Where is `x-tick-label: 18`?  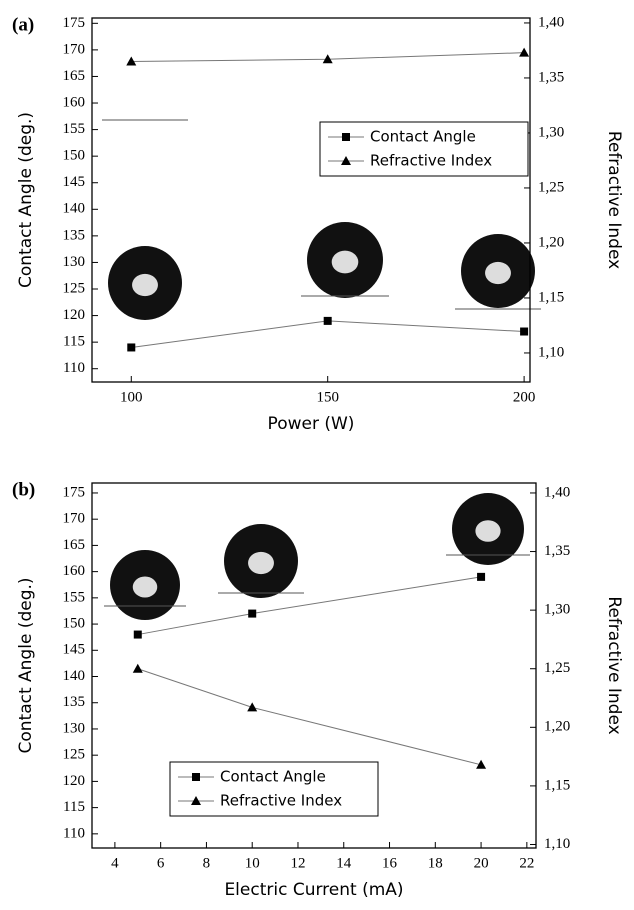
x-tick-label: 18 is located at coordinates (435, 863).